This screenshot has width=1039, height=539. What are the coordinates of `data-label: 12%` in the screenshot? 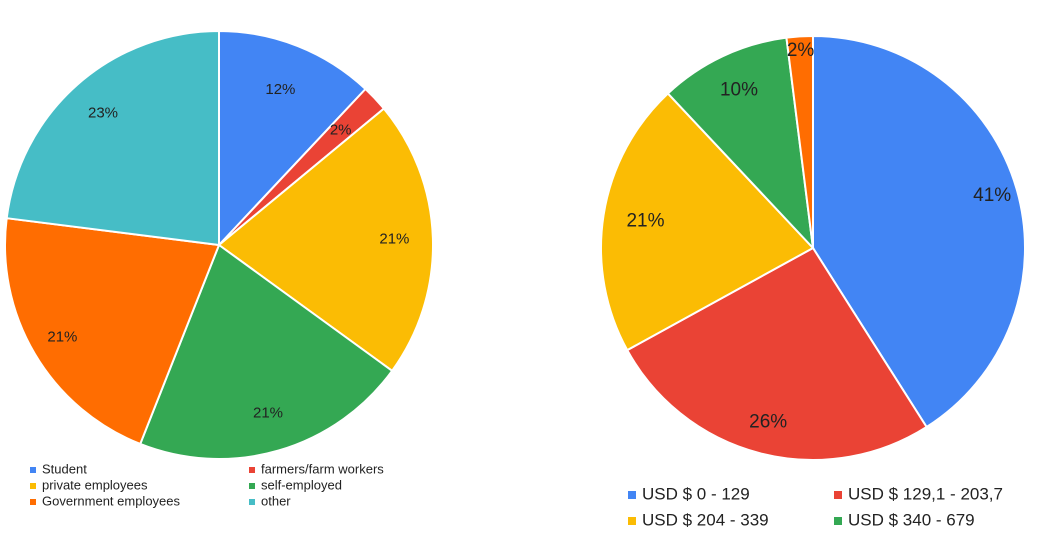 It's located at (280, 89).